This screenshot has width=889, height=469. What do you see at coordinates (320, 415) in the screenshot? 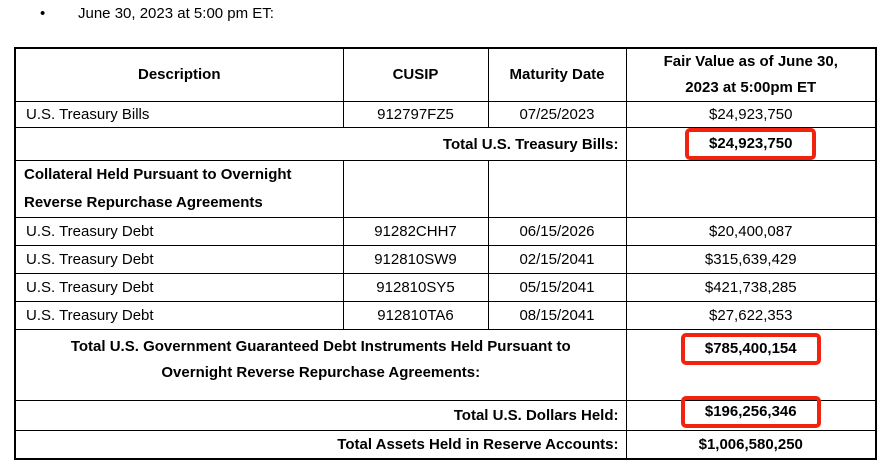
I see `total-dollars-label: Total U.S. Dollars Held:` at bounding box center [320, 415].